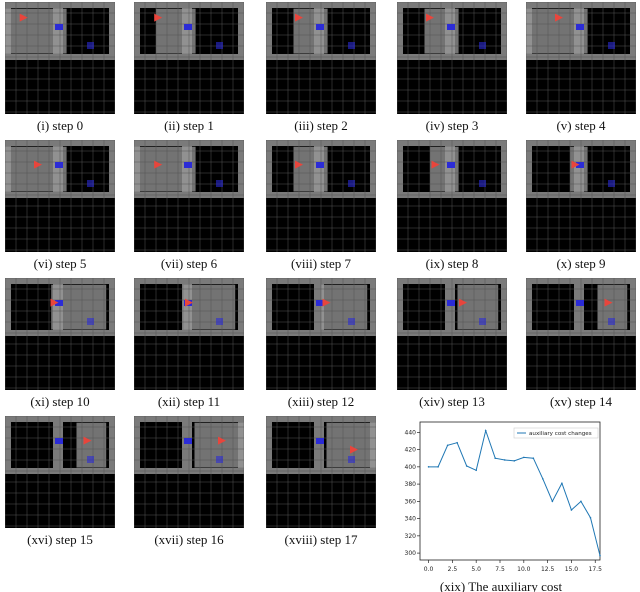  I want to click on legend-box, so click(556, 433).